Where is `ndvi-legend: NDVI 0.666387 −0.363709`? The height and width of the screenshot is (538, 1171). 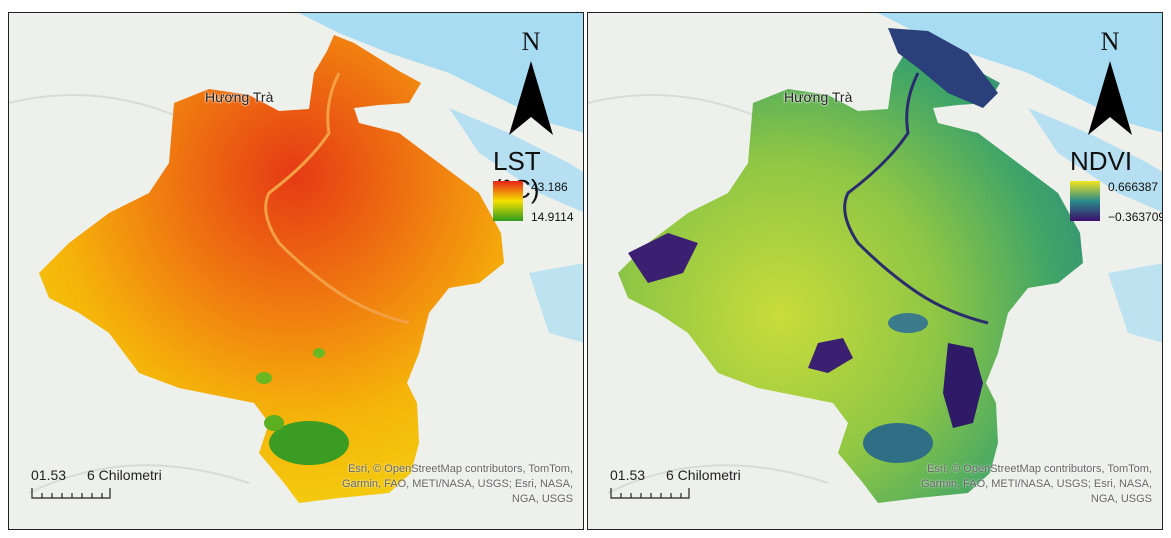
ndvi-legend: NDVI 0.666387 −0.363709 is located at coordinates (1116, 192).